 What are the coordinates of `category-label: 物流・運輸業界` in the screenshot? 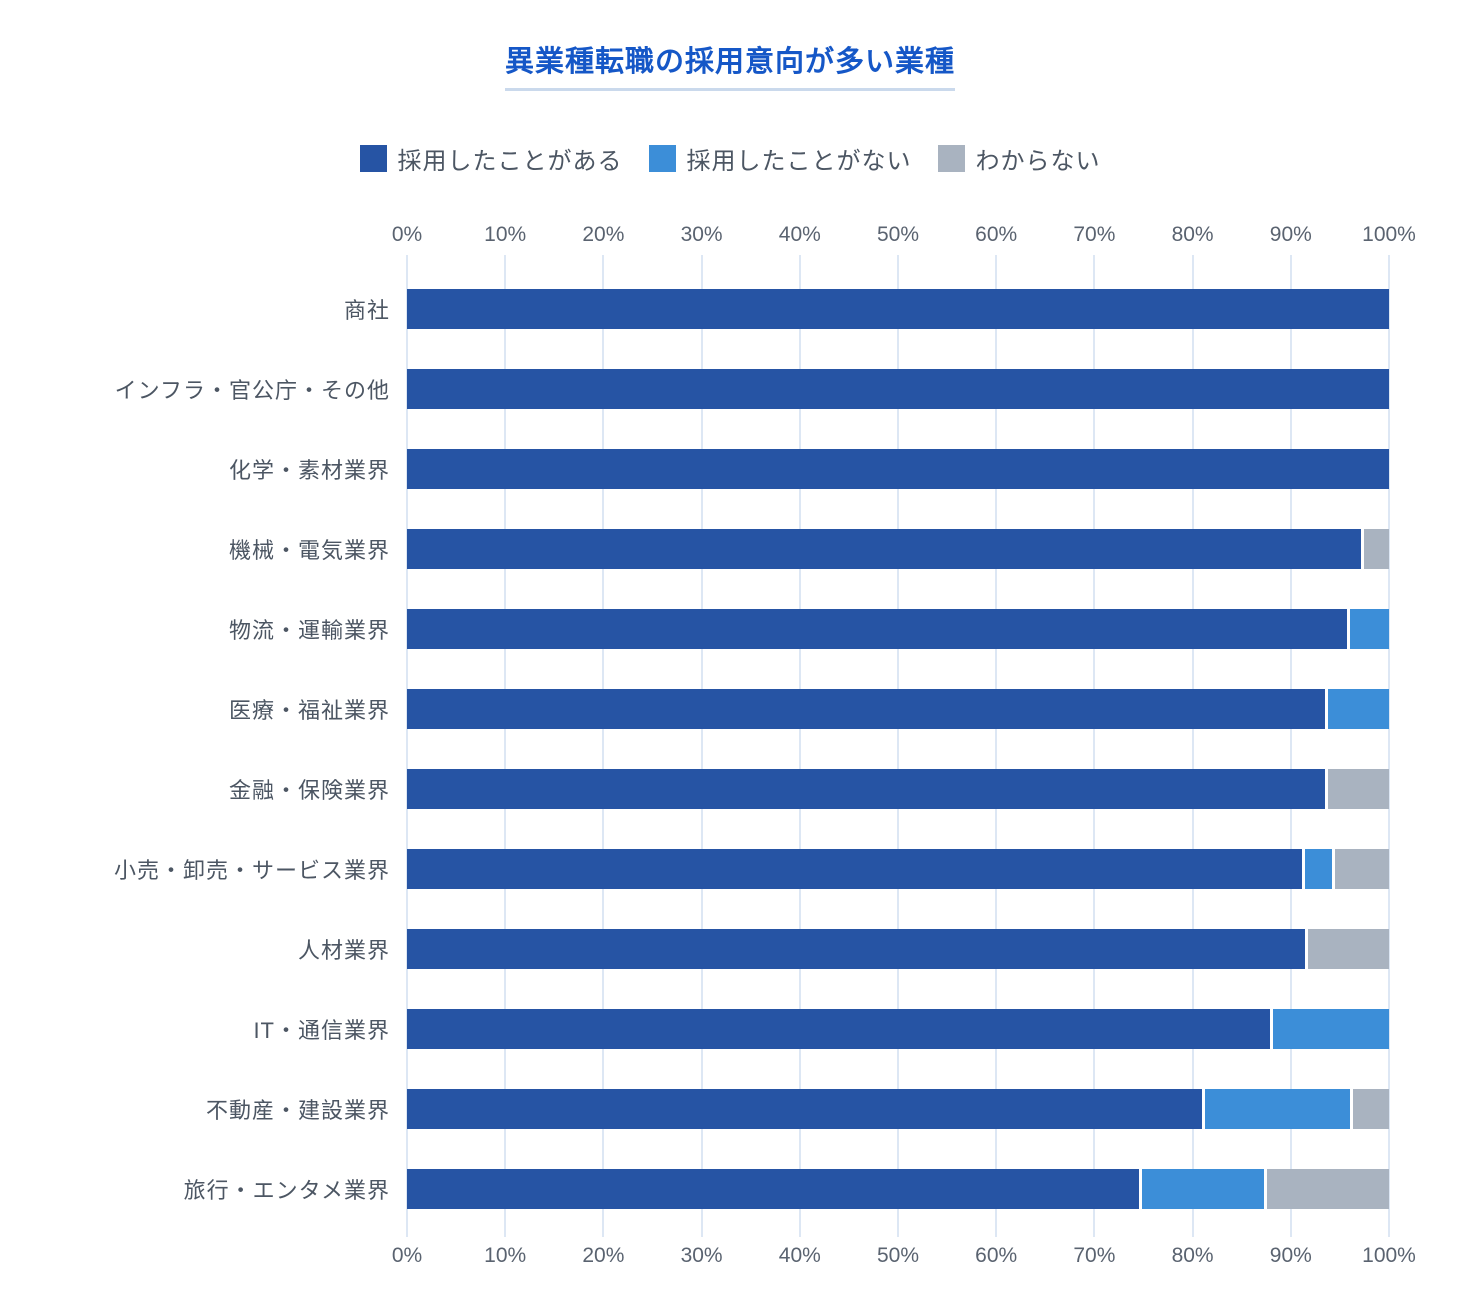 It's located at (309, 630).